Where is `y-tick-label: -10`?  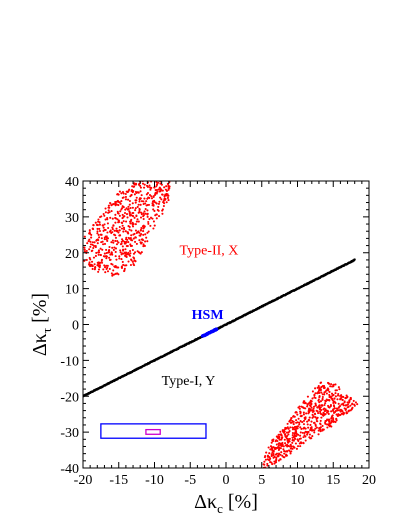 y-tick-label: -10 is located at coordinates (69, 361).